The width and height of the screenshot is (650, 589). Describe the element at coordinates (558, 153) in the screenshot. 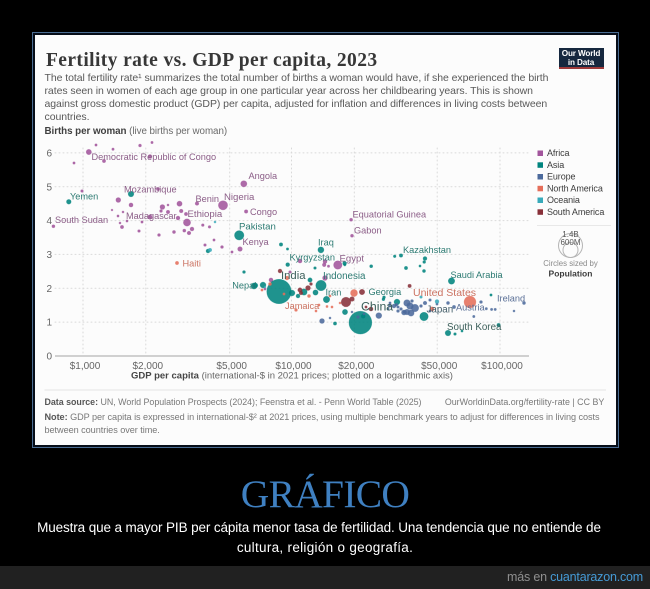

I see `svg-text: Africa` at that location.